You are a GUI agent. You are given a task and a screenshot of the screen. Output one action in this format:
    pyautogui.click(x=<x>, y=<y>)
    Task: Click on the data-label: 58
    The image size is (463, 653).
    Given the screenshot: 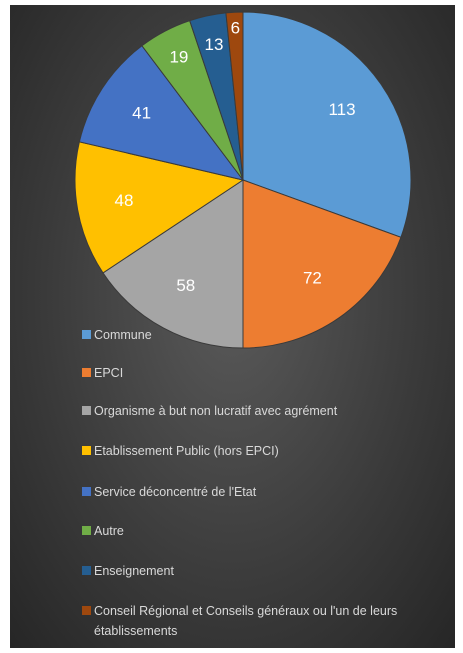 What is the action you would take?
    pyautogui.click(x=185, y=285)
    